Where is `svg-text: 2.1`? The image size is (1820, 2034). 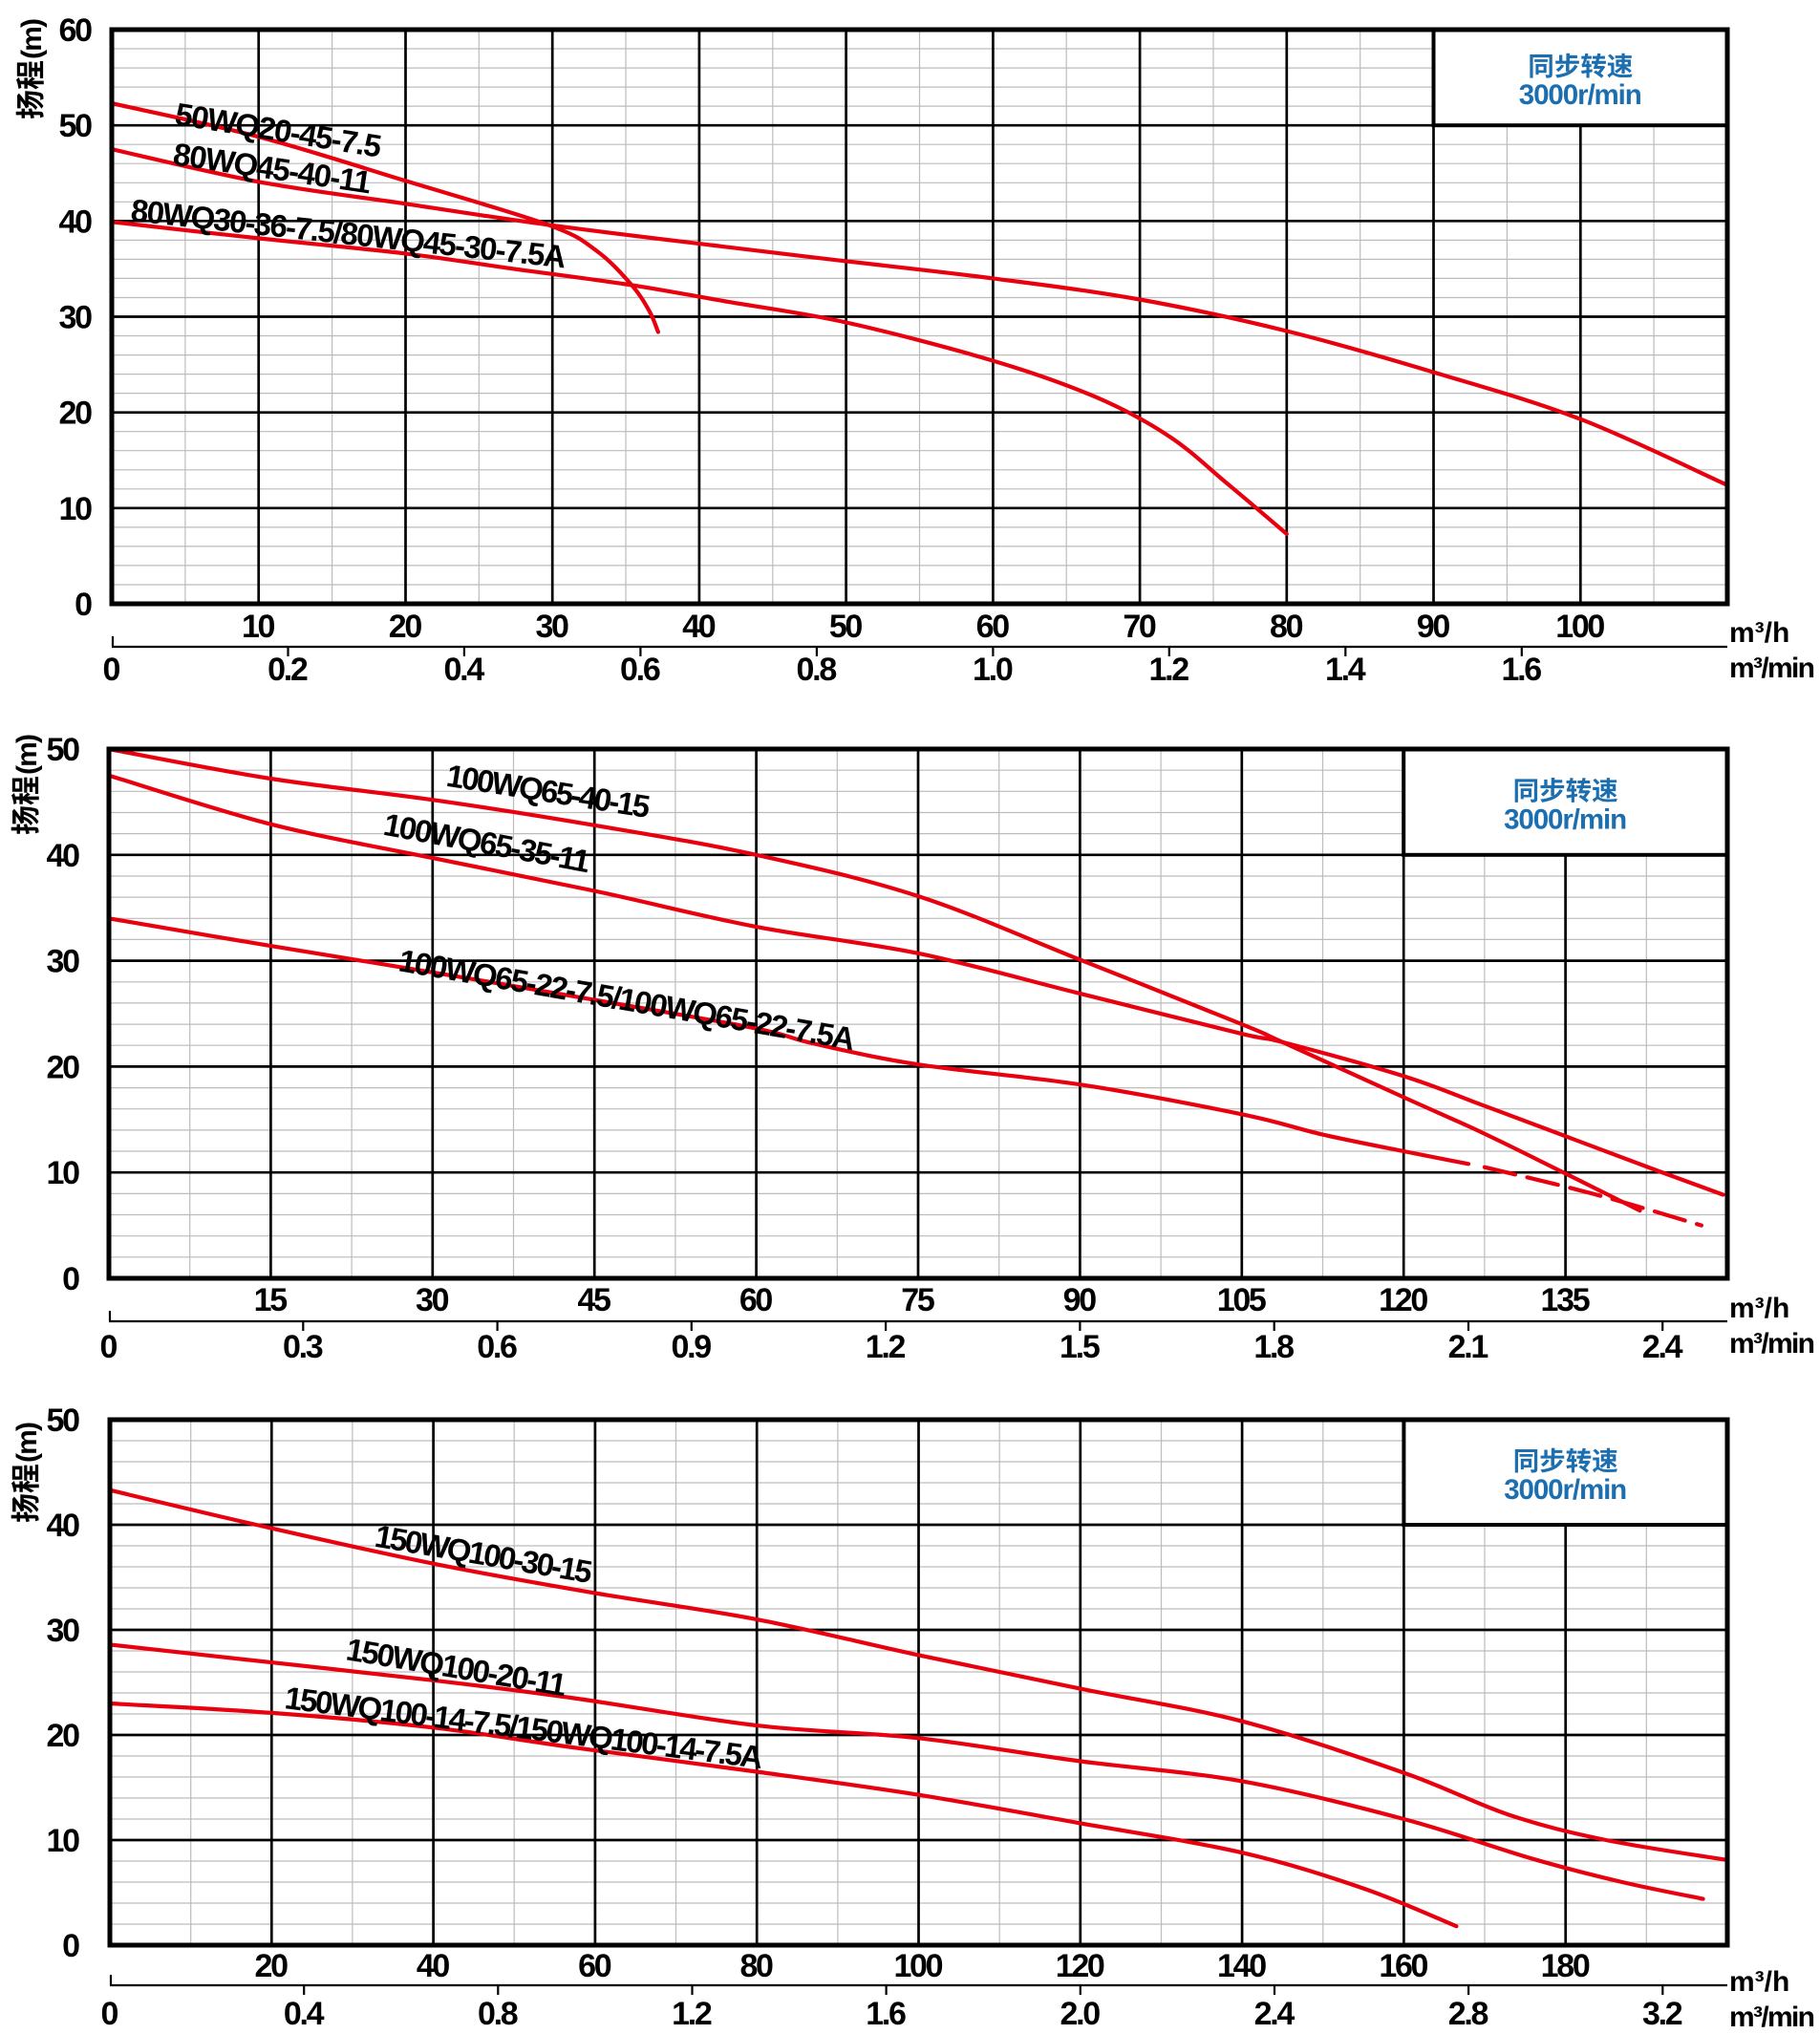 svg-text: 2.1 is located at coordinates (1469, 1347).